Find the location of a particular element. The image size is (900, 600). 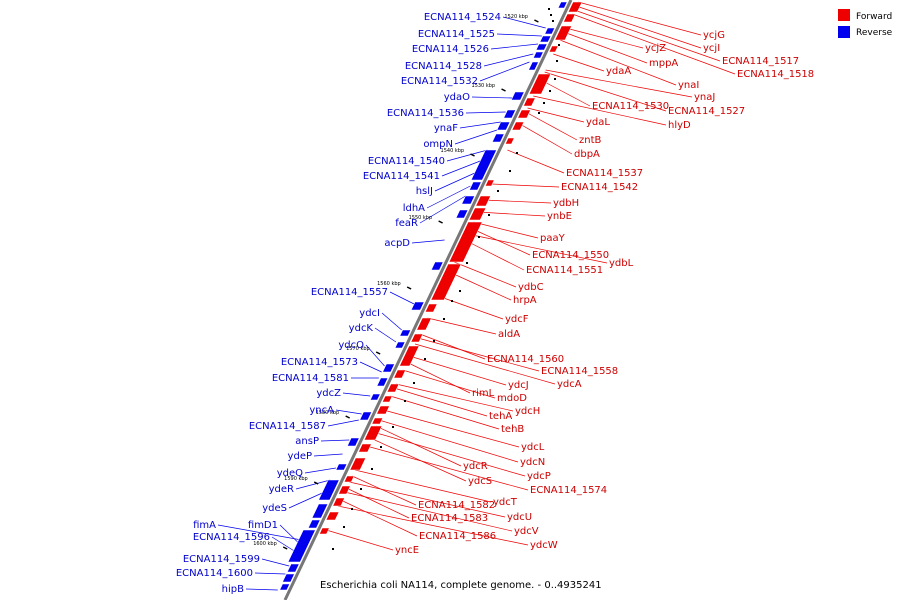

gene-label-ynce: yncE is located at coordinates (407, 550).